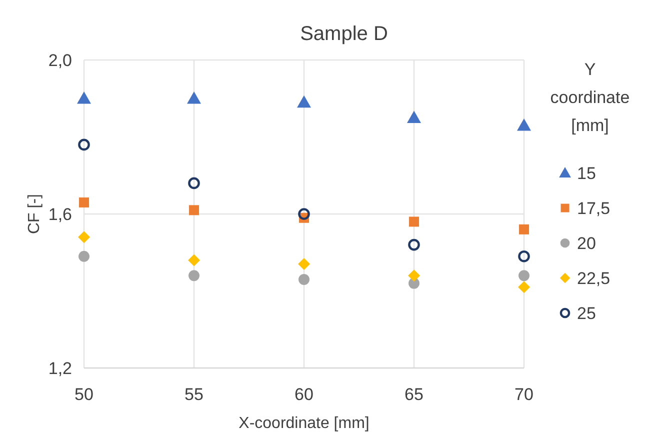  I want to click on x-tick-label: 70, so click(524, 394).